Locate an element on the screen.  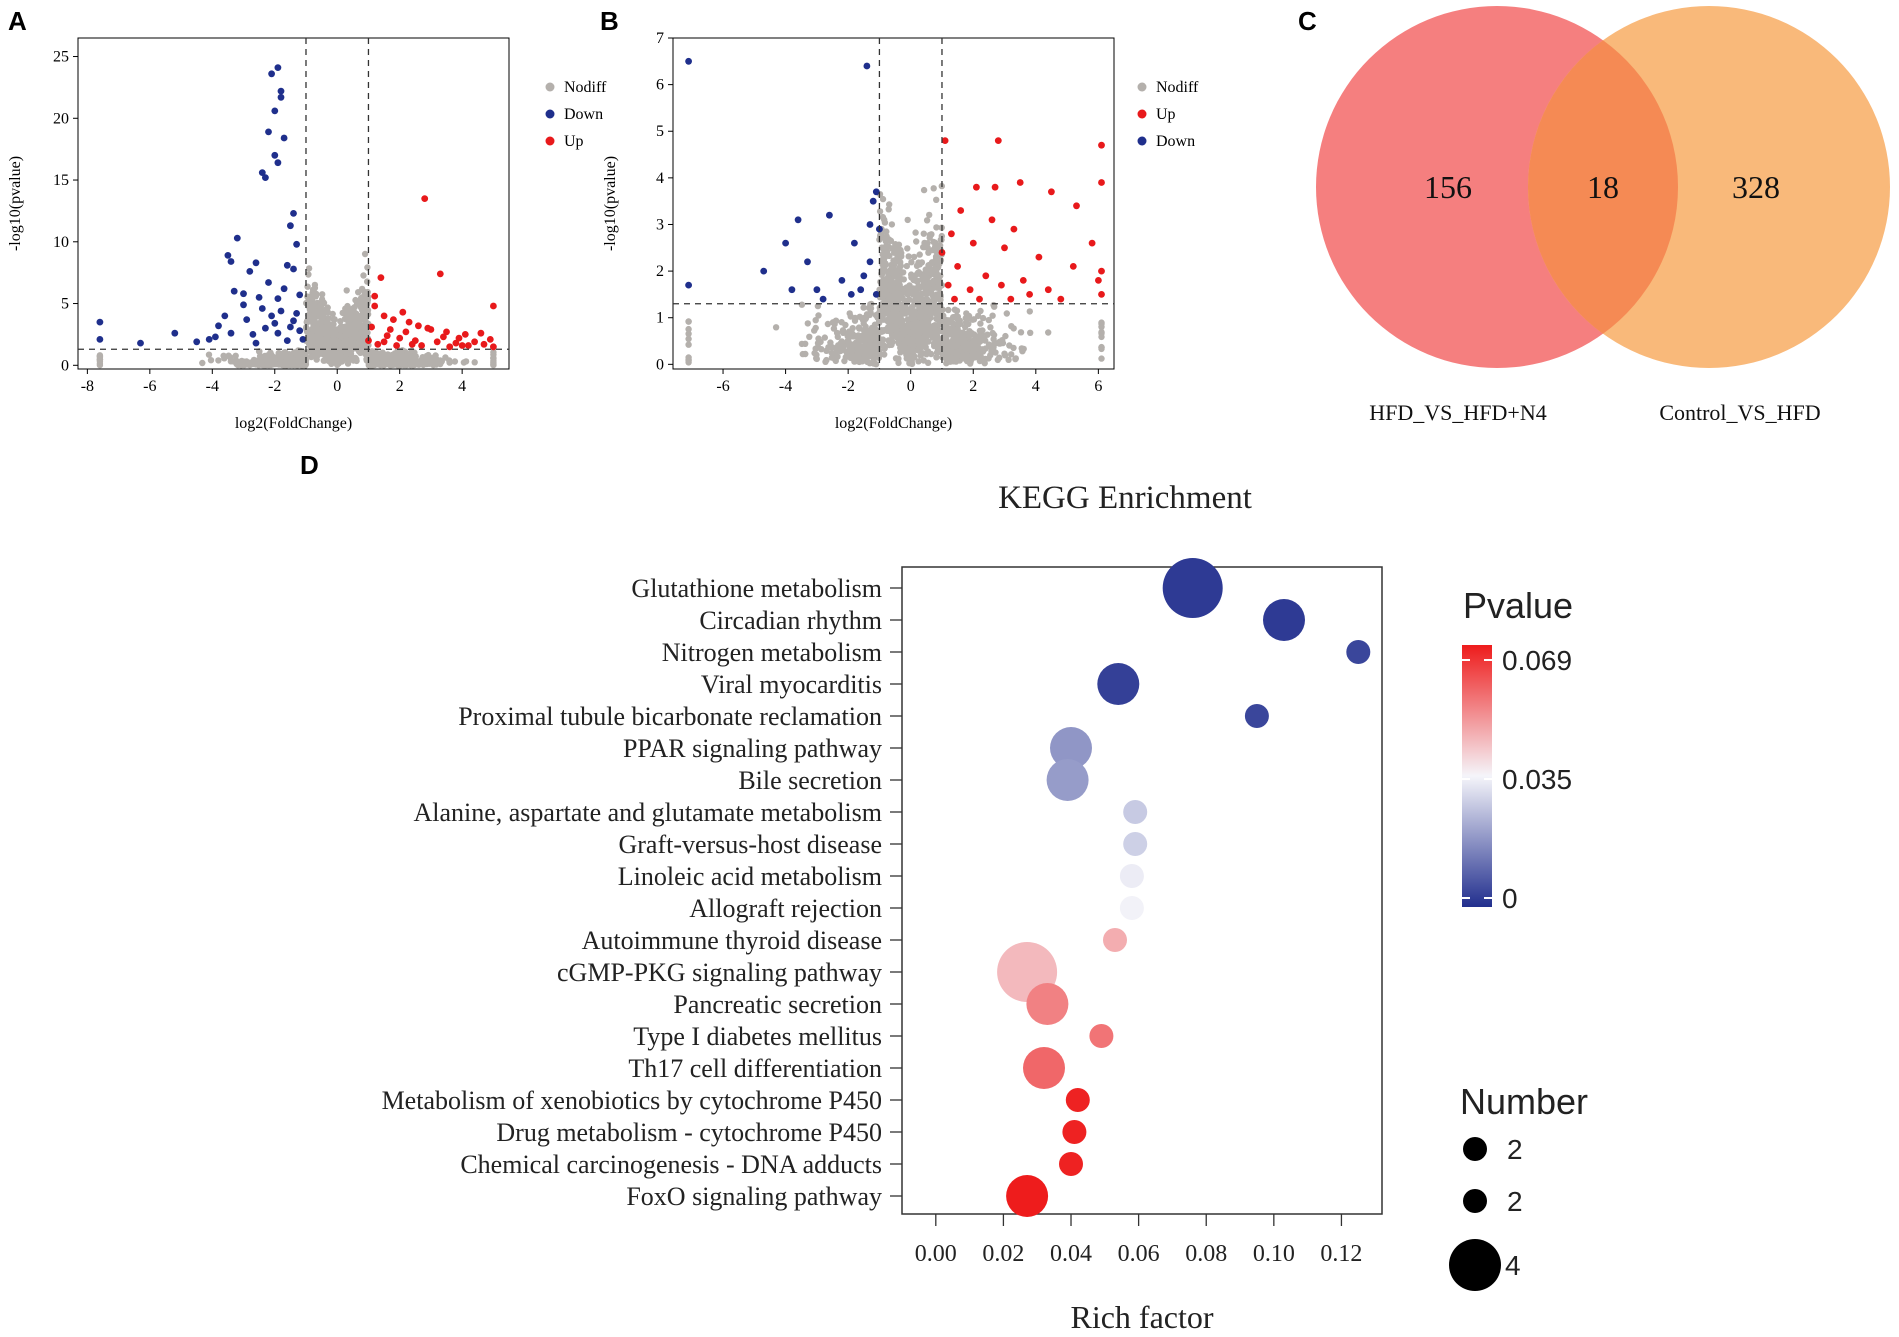
kegg-x-tick-label: 0.08 is located at coordinates (1206, 1254).